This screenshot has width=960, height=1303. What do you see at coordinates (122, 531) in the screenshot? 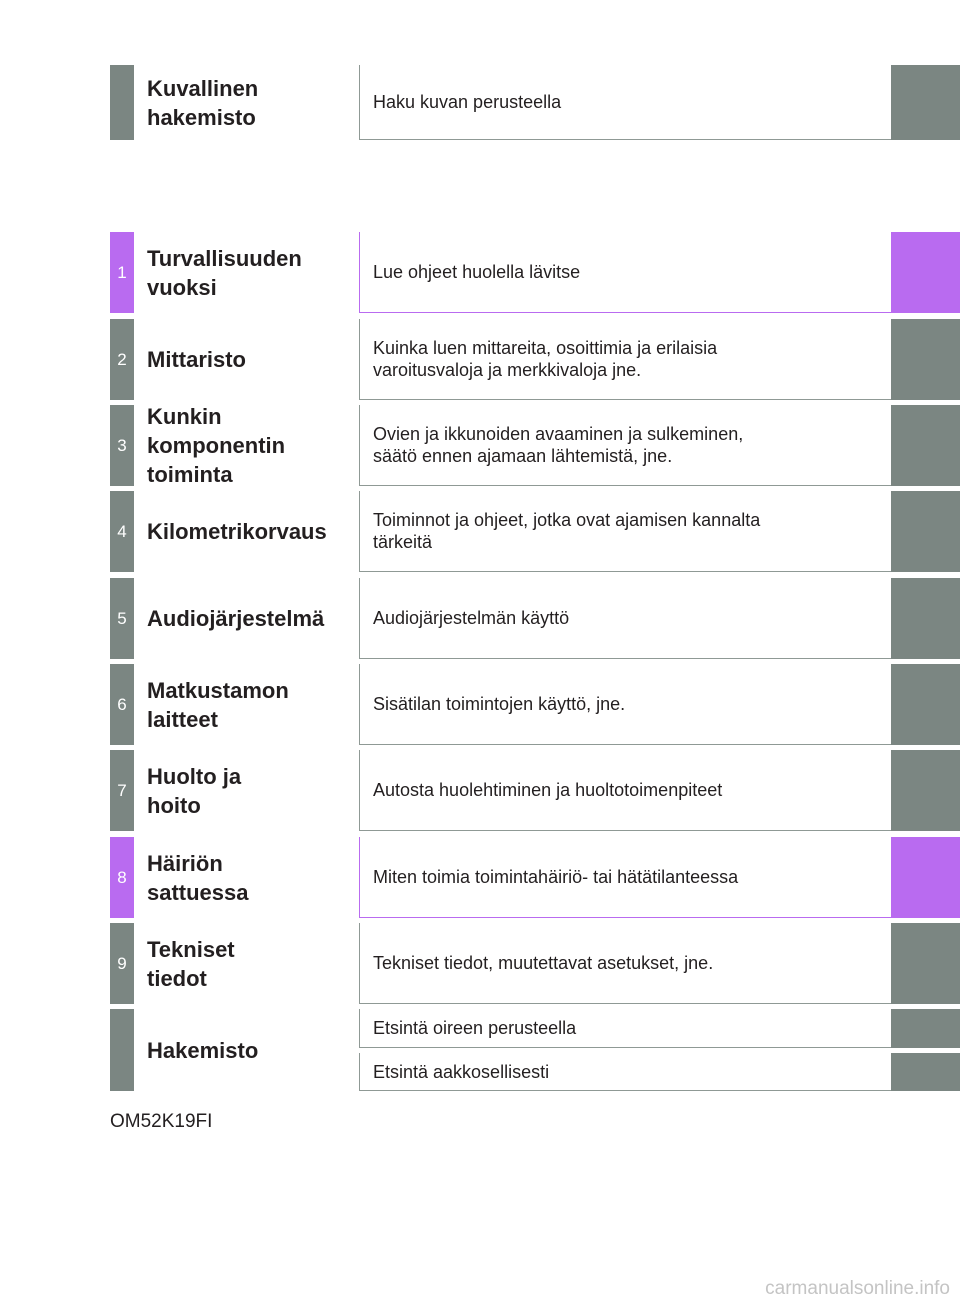
I see `chapter-number: 4` at bounding box center [122, 531].